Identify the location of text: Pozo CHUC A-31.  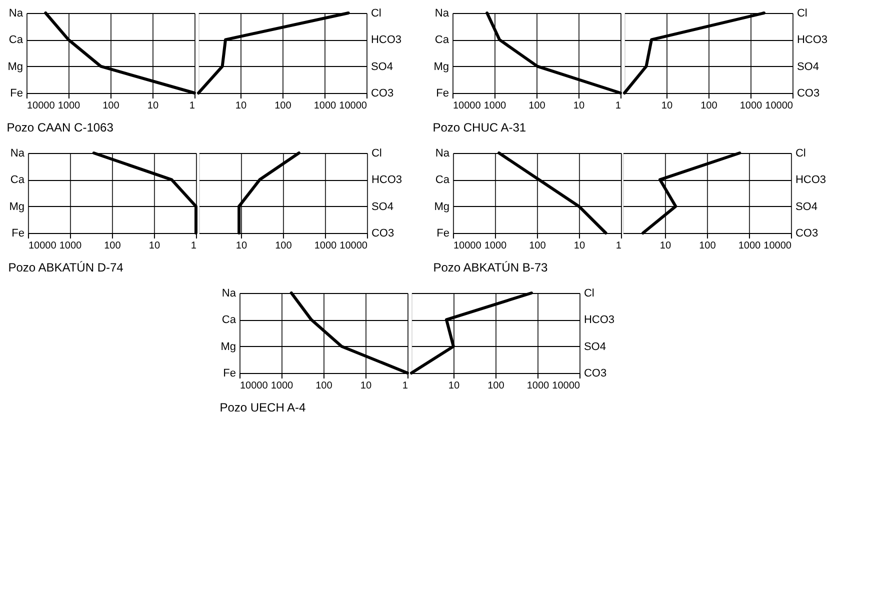
(479, 127).